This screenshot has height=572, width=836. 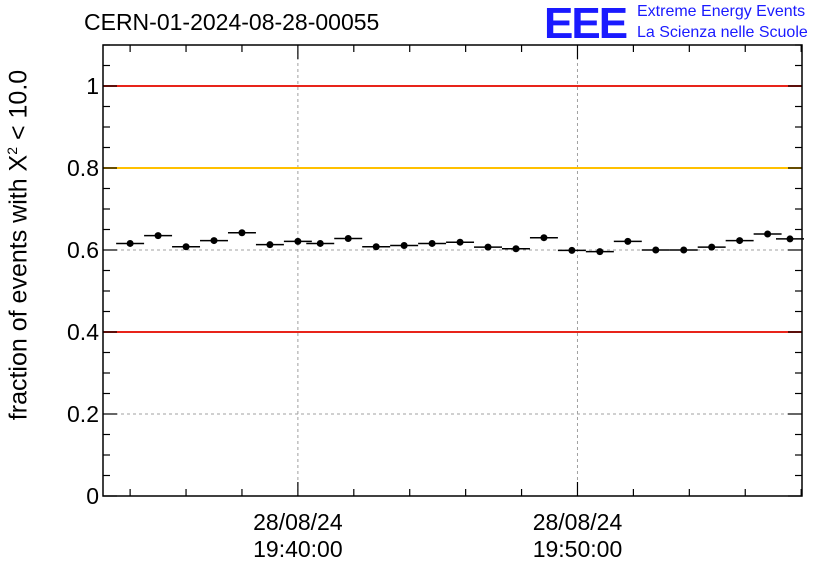 What do you see at coordinates (83, 414) in the screenshot?
I see `y-tick-label: 0.2` at bounding box center [83, 414].